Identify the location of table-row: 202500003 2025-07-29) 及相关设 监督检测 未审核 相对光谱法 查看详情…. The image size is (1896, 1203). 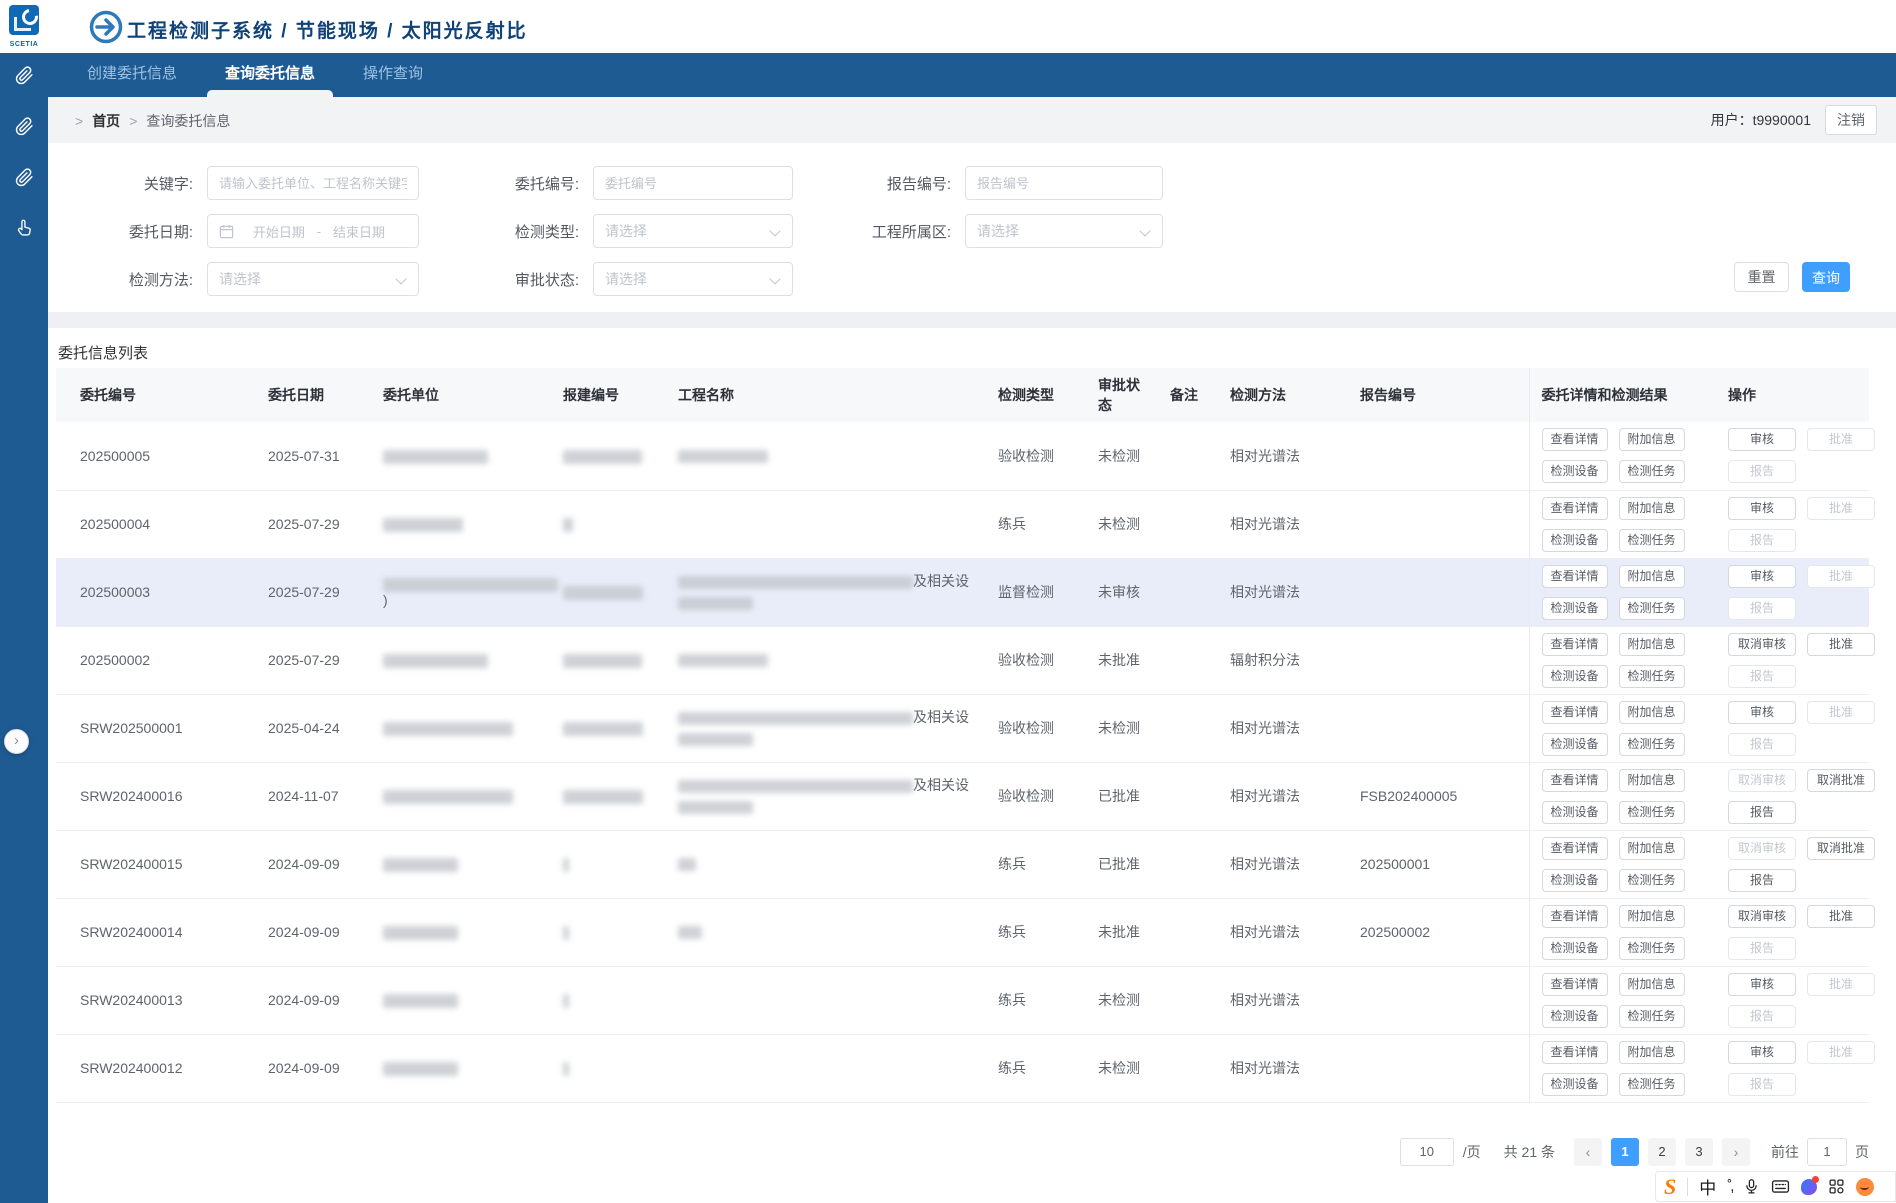
(965, 592).